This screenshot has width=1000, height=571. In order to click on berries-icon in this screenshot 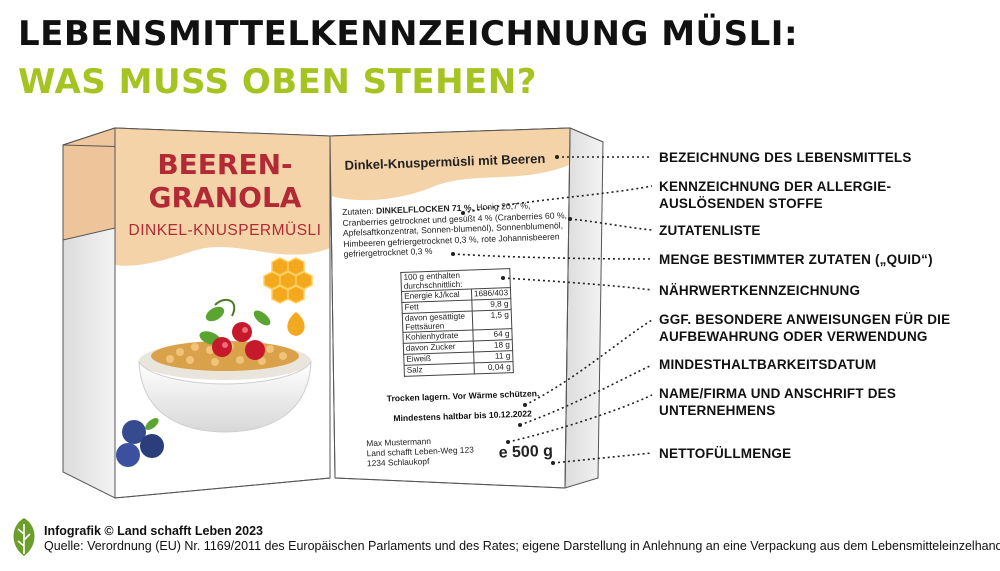, I will do `click(235, 329)`.